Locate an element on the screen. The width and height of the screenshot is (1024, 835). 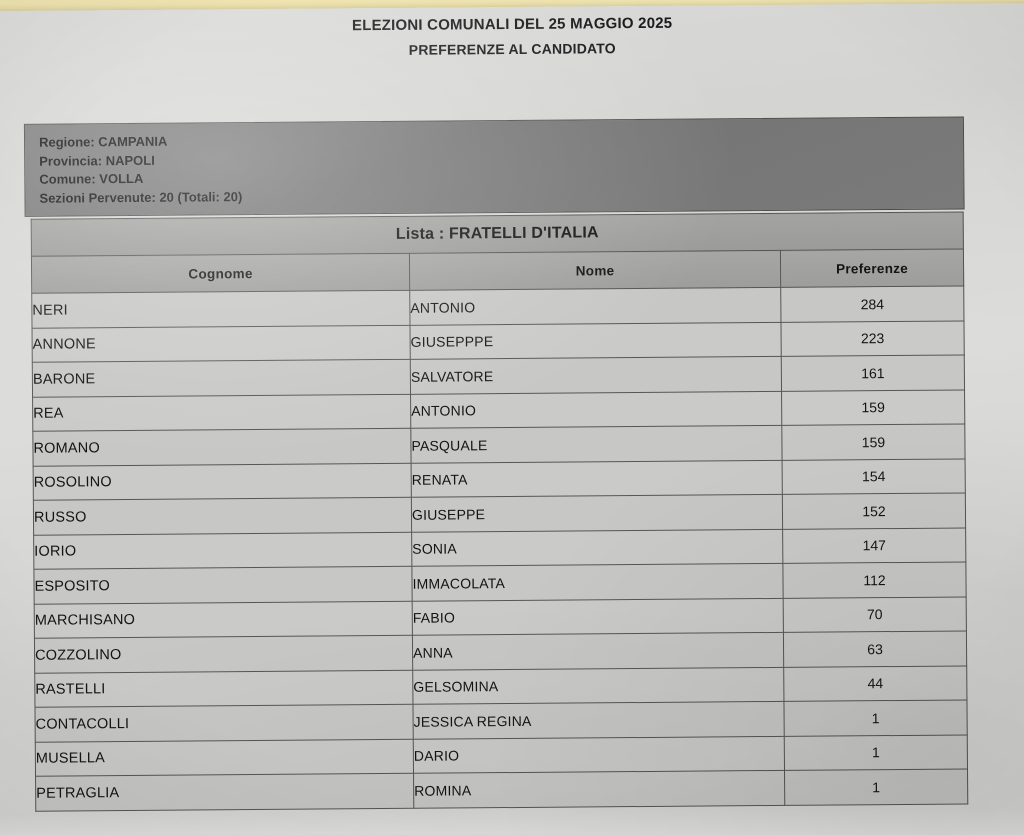
cell-preferenze: 44 is located at coordinates (875, 683).